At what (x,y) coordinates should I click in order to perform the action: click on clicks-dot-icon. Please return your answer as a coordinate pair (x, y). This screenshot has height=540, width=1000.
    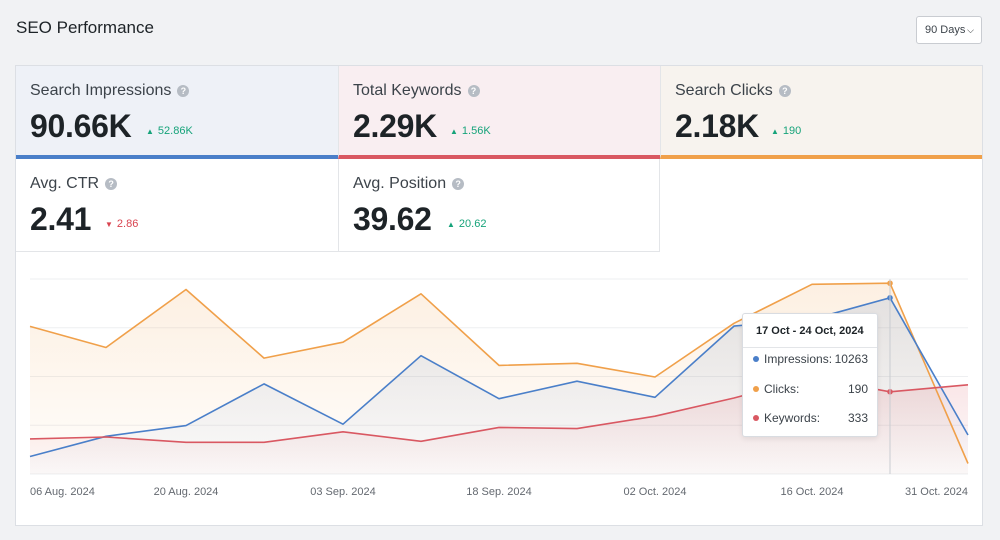
    Looking at the image, I should click on (756, 389).